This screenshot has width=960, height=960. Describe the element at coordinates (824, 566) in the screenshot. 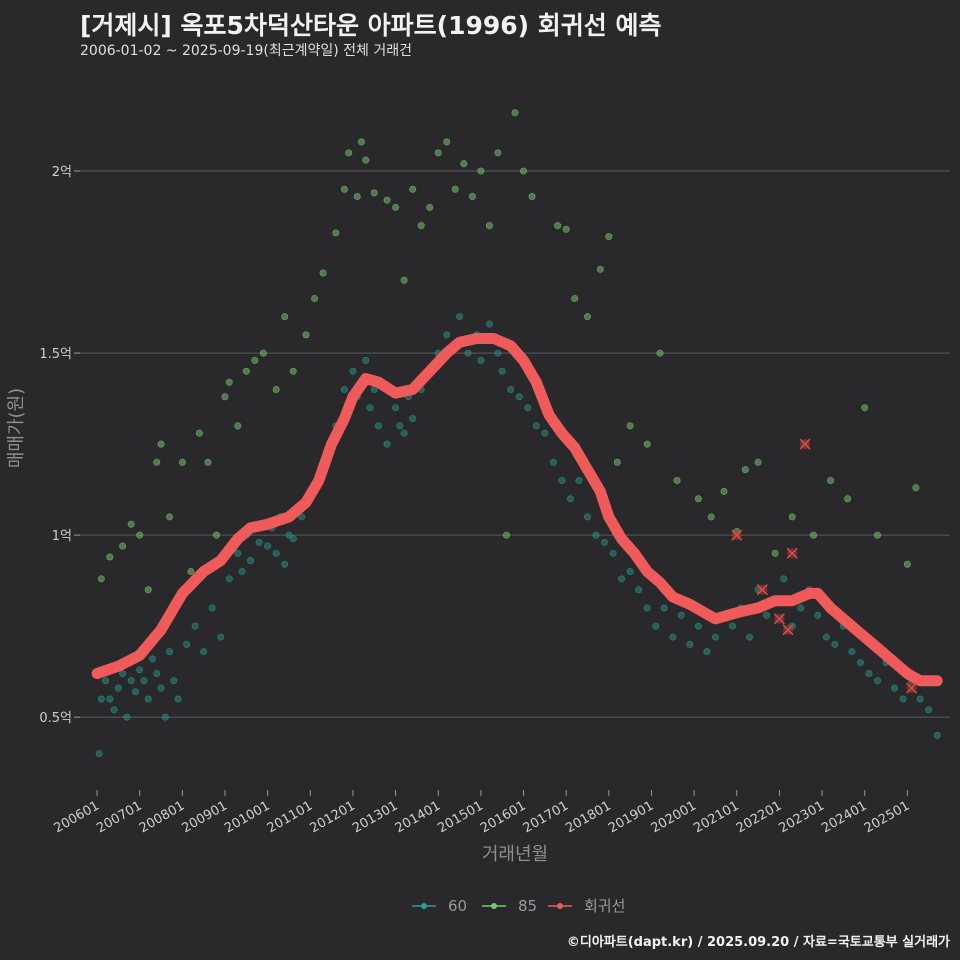

I see `highlight-layer` at that location.